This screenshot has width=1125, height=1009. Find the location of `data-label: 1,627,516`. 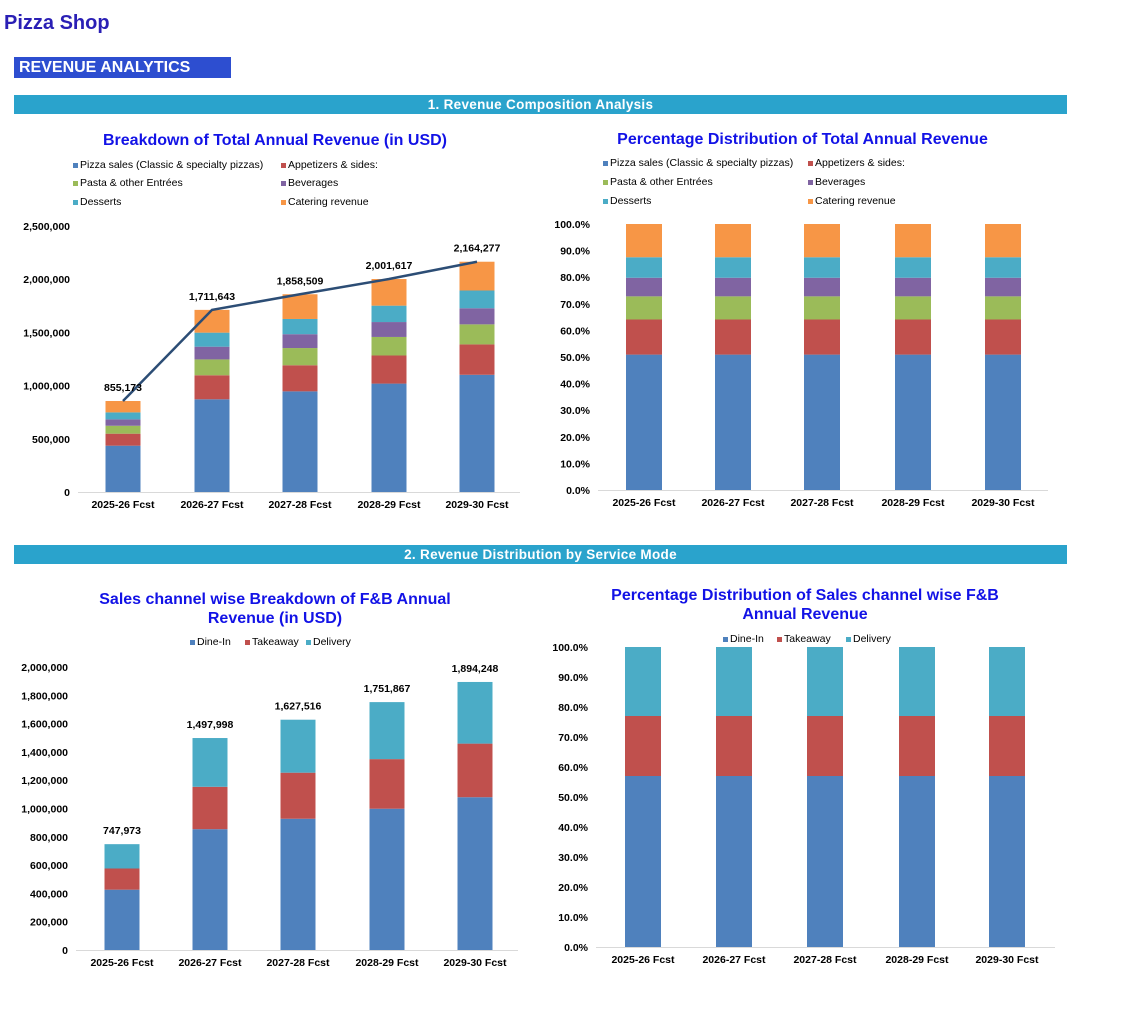

data-label: 1,627,516 is located at coordinates (298, 707).